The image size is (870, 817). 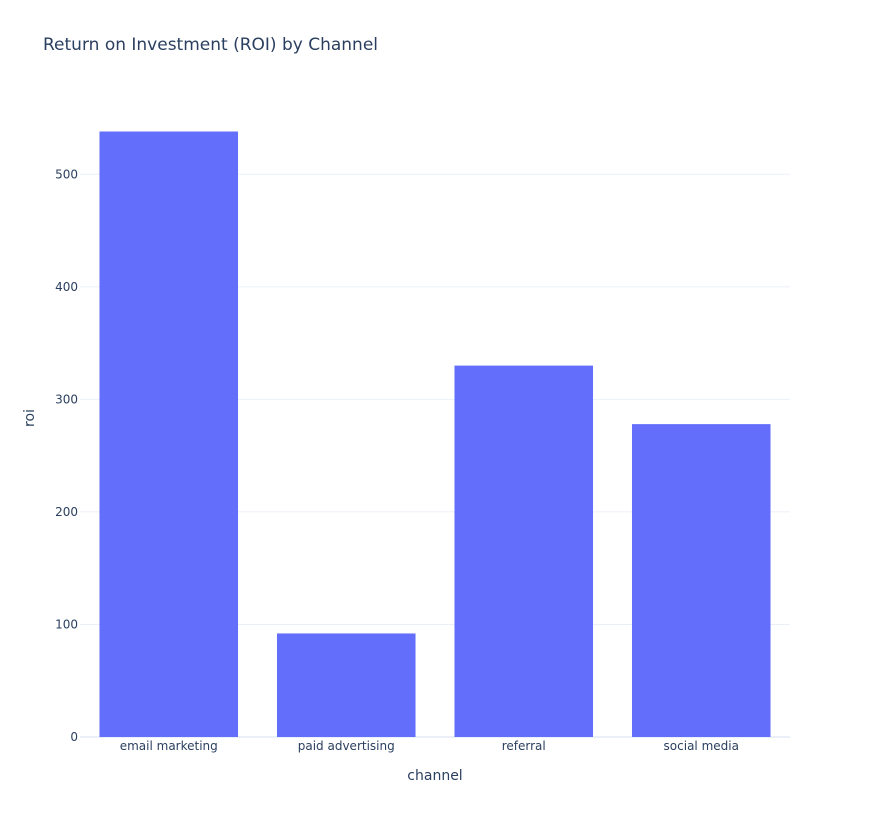 I want to click on bar-paid-advertising, so click(x=346, y=685).